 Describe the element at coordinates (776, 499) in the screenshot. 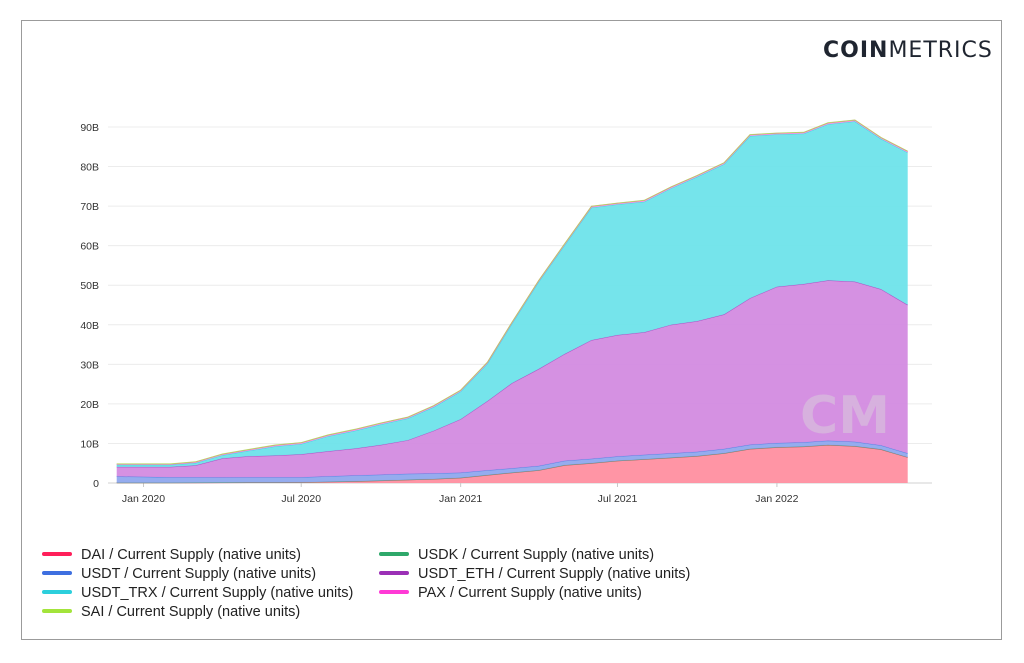

I see `x-tick-label: Jan 2022` at that location.